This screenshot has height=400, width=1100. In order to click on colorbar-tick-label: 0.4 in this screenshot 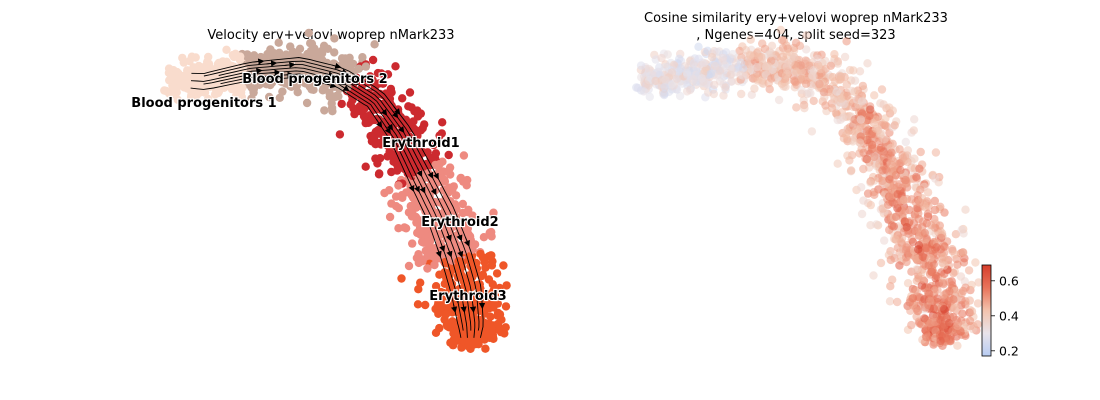, I will do `click(1009, 315)`.